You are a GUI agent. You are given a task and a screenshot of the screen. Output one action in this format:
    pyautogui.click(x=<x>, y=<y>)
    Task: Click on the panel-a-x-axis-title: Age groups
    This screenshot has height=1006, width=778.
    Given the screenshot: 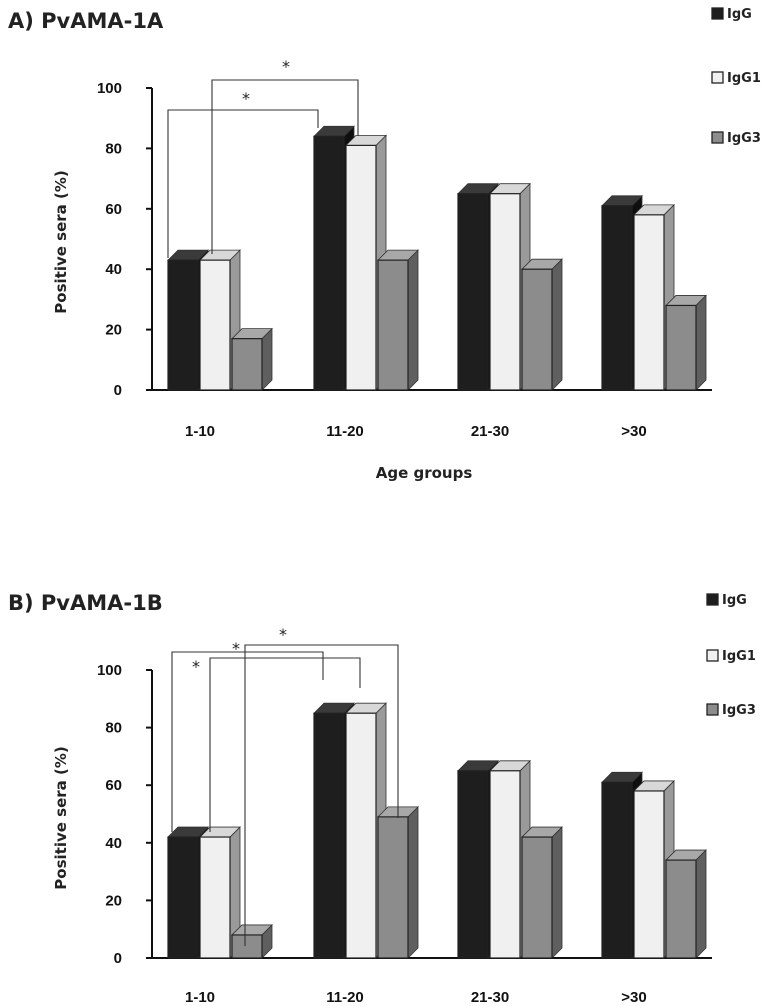 What is the action you would take?
    pyautogui.click(x=424, y=473)
    